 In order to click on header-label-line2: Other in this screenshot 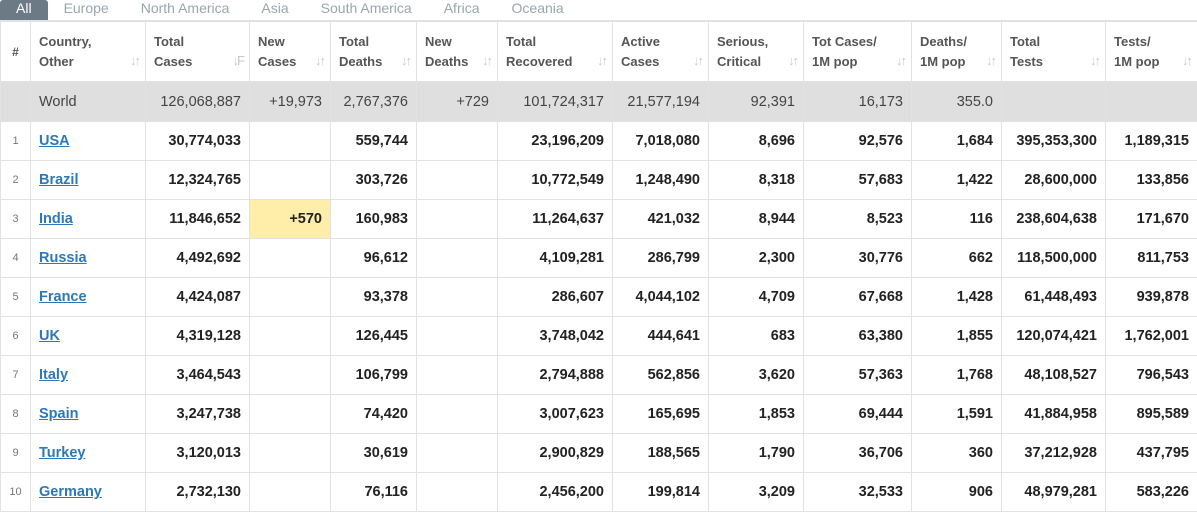, I will do `click(56, 61)`.